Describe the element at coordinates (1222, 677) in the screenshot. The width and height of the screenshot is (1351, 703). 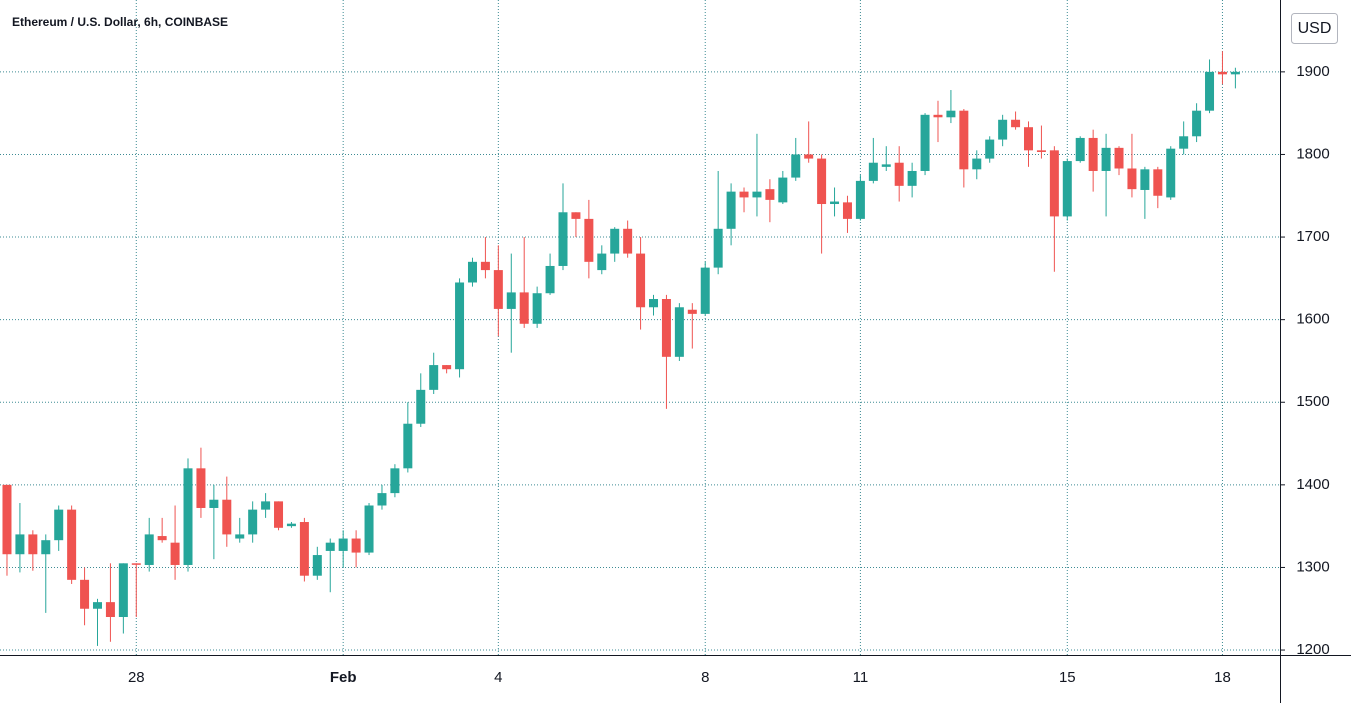
I see `x-tick-label: 18` at that location.